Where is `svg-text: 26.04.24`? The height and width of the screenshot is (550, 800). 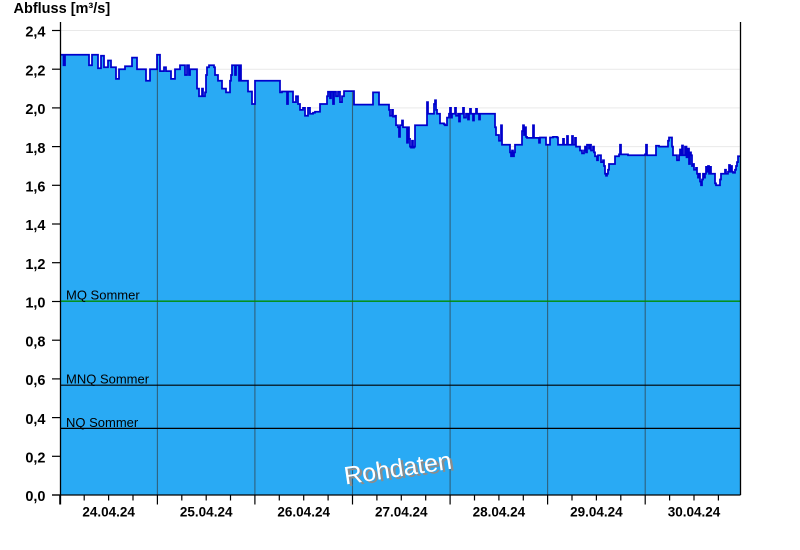
svg-text: 26.04.24 is located at coordinates (303, 512).